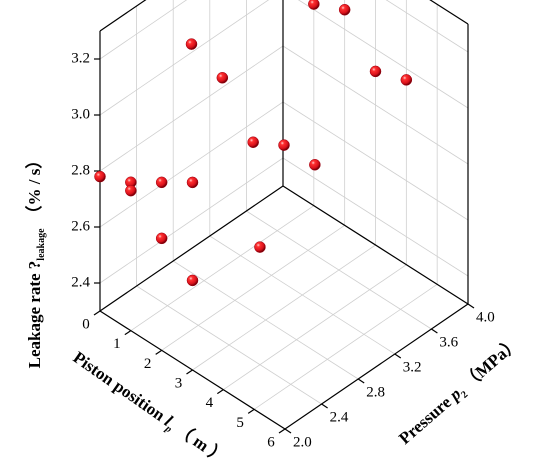 This screenshot has width=550, height=459. Describe the element at coordinates (375, 392) in the screenshot. I see `y-tick-label: 2.8` at that location.